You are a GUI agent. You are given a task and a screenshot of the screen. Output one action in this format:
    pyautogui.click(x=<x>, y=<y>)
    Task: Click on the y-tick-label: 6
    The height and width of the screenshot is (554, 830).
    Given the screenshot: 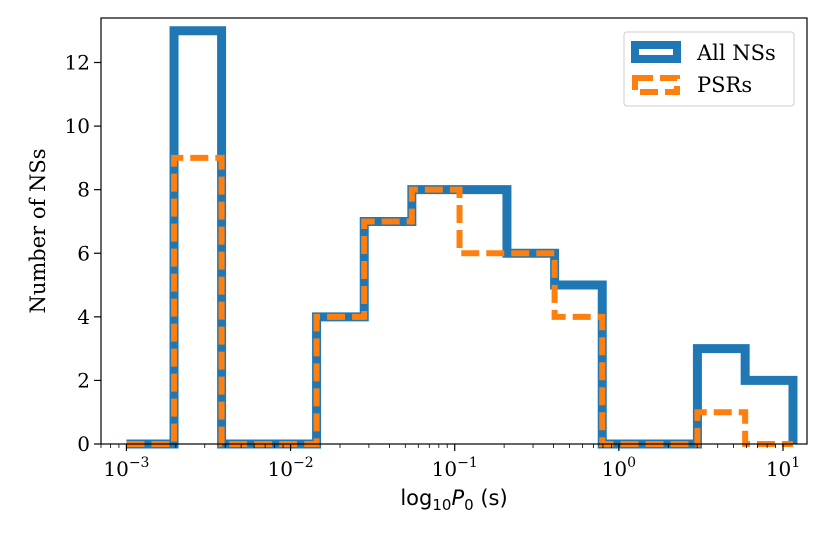 What is the action you would take?
    pyautogui.click(x=83, y=253)
    